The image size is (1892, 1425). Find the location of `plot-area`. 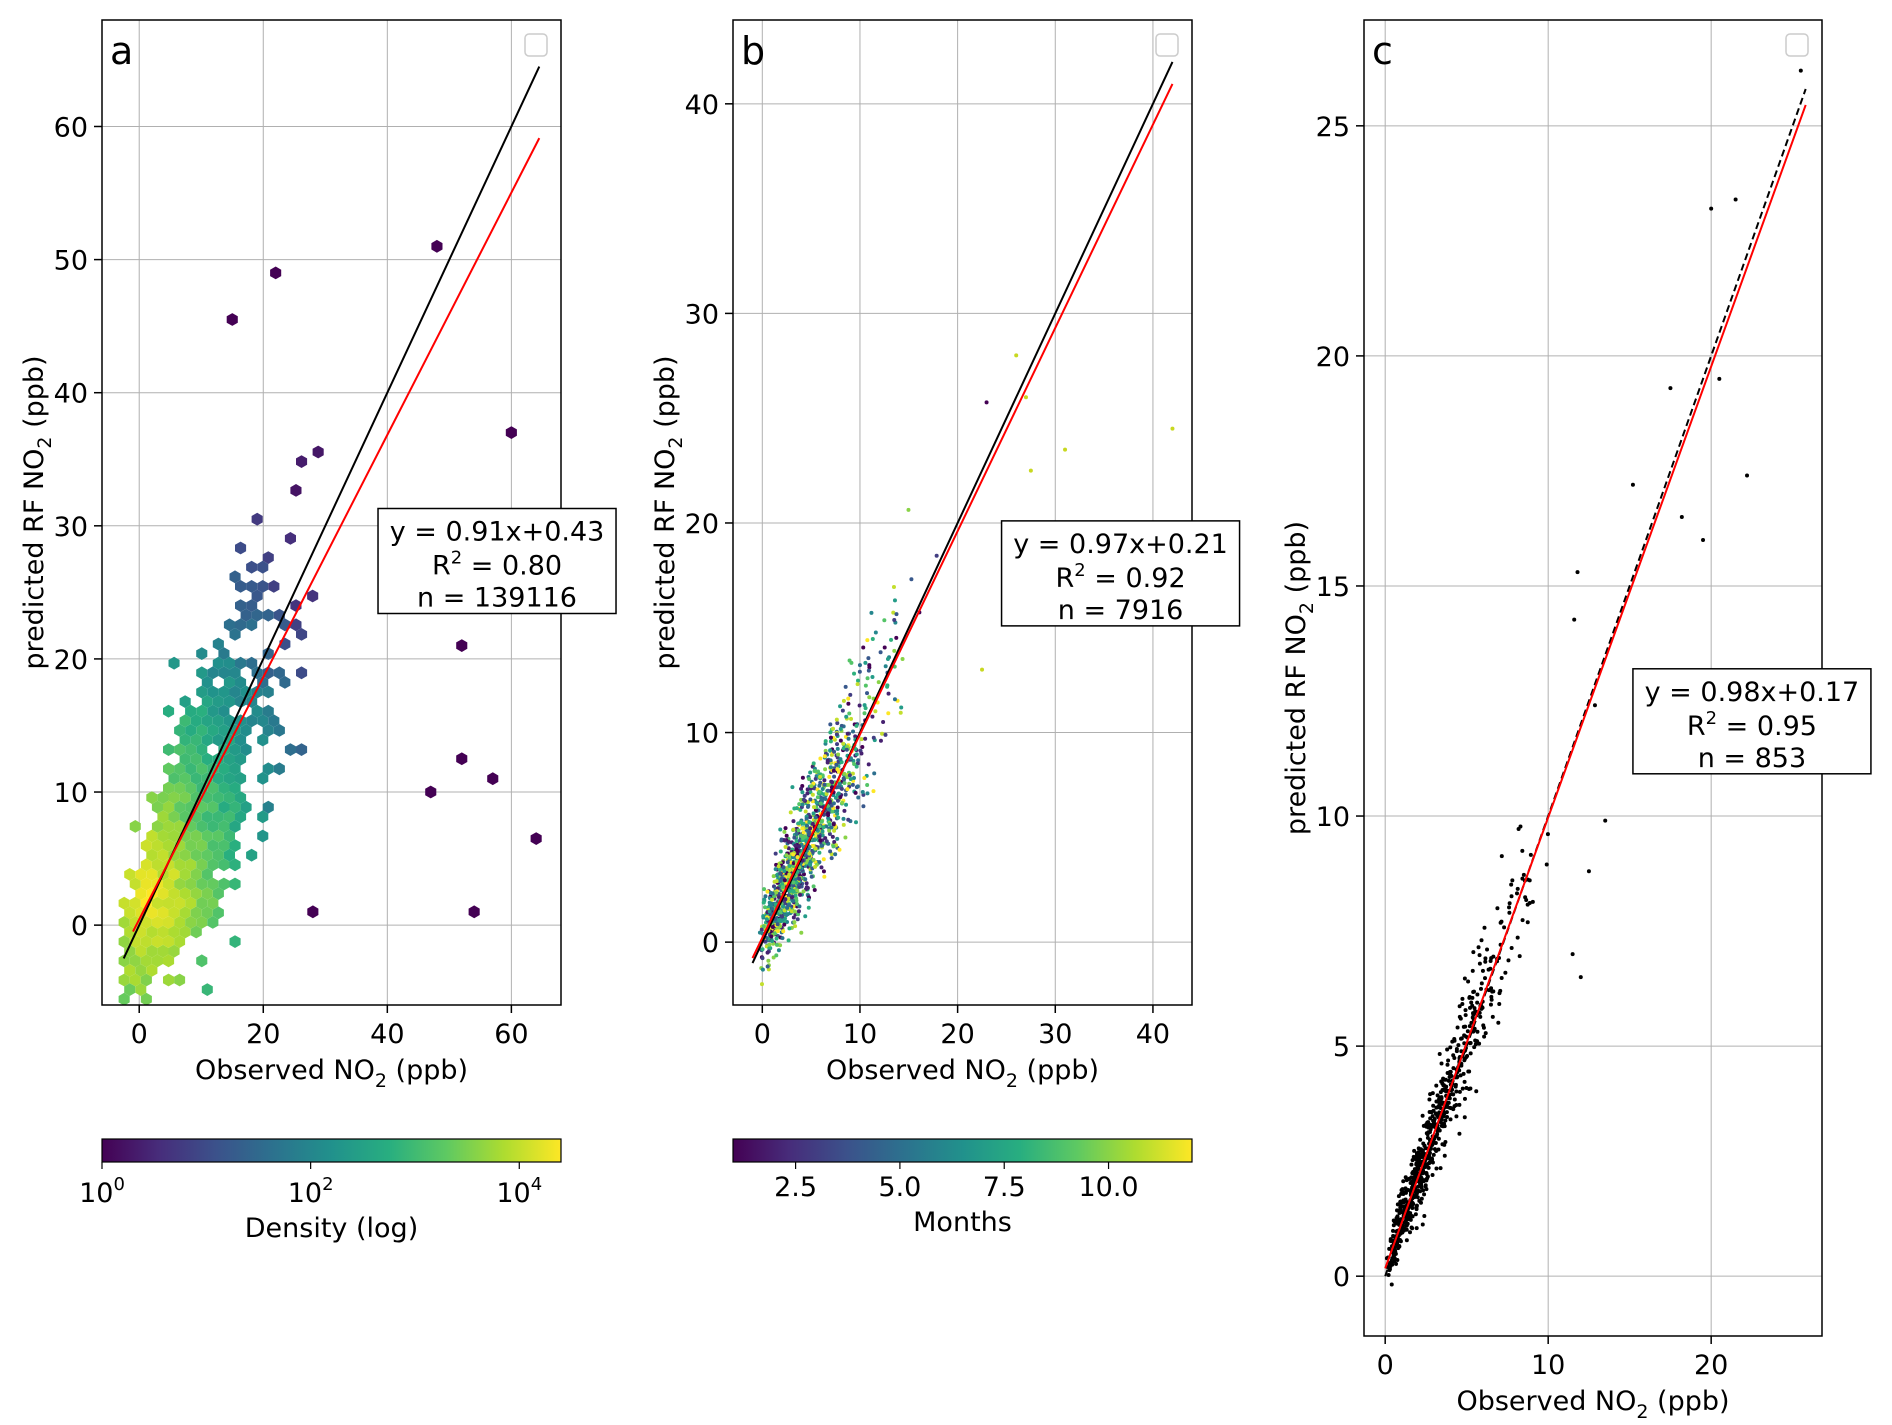

plot-area is located at coordinates (963, 524).